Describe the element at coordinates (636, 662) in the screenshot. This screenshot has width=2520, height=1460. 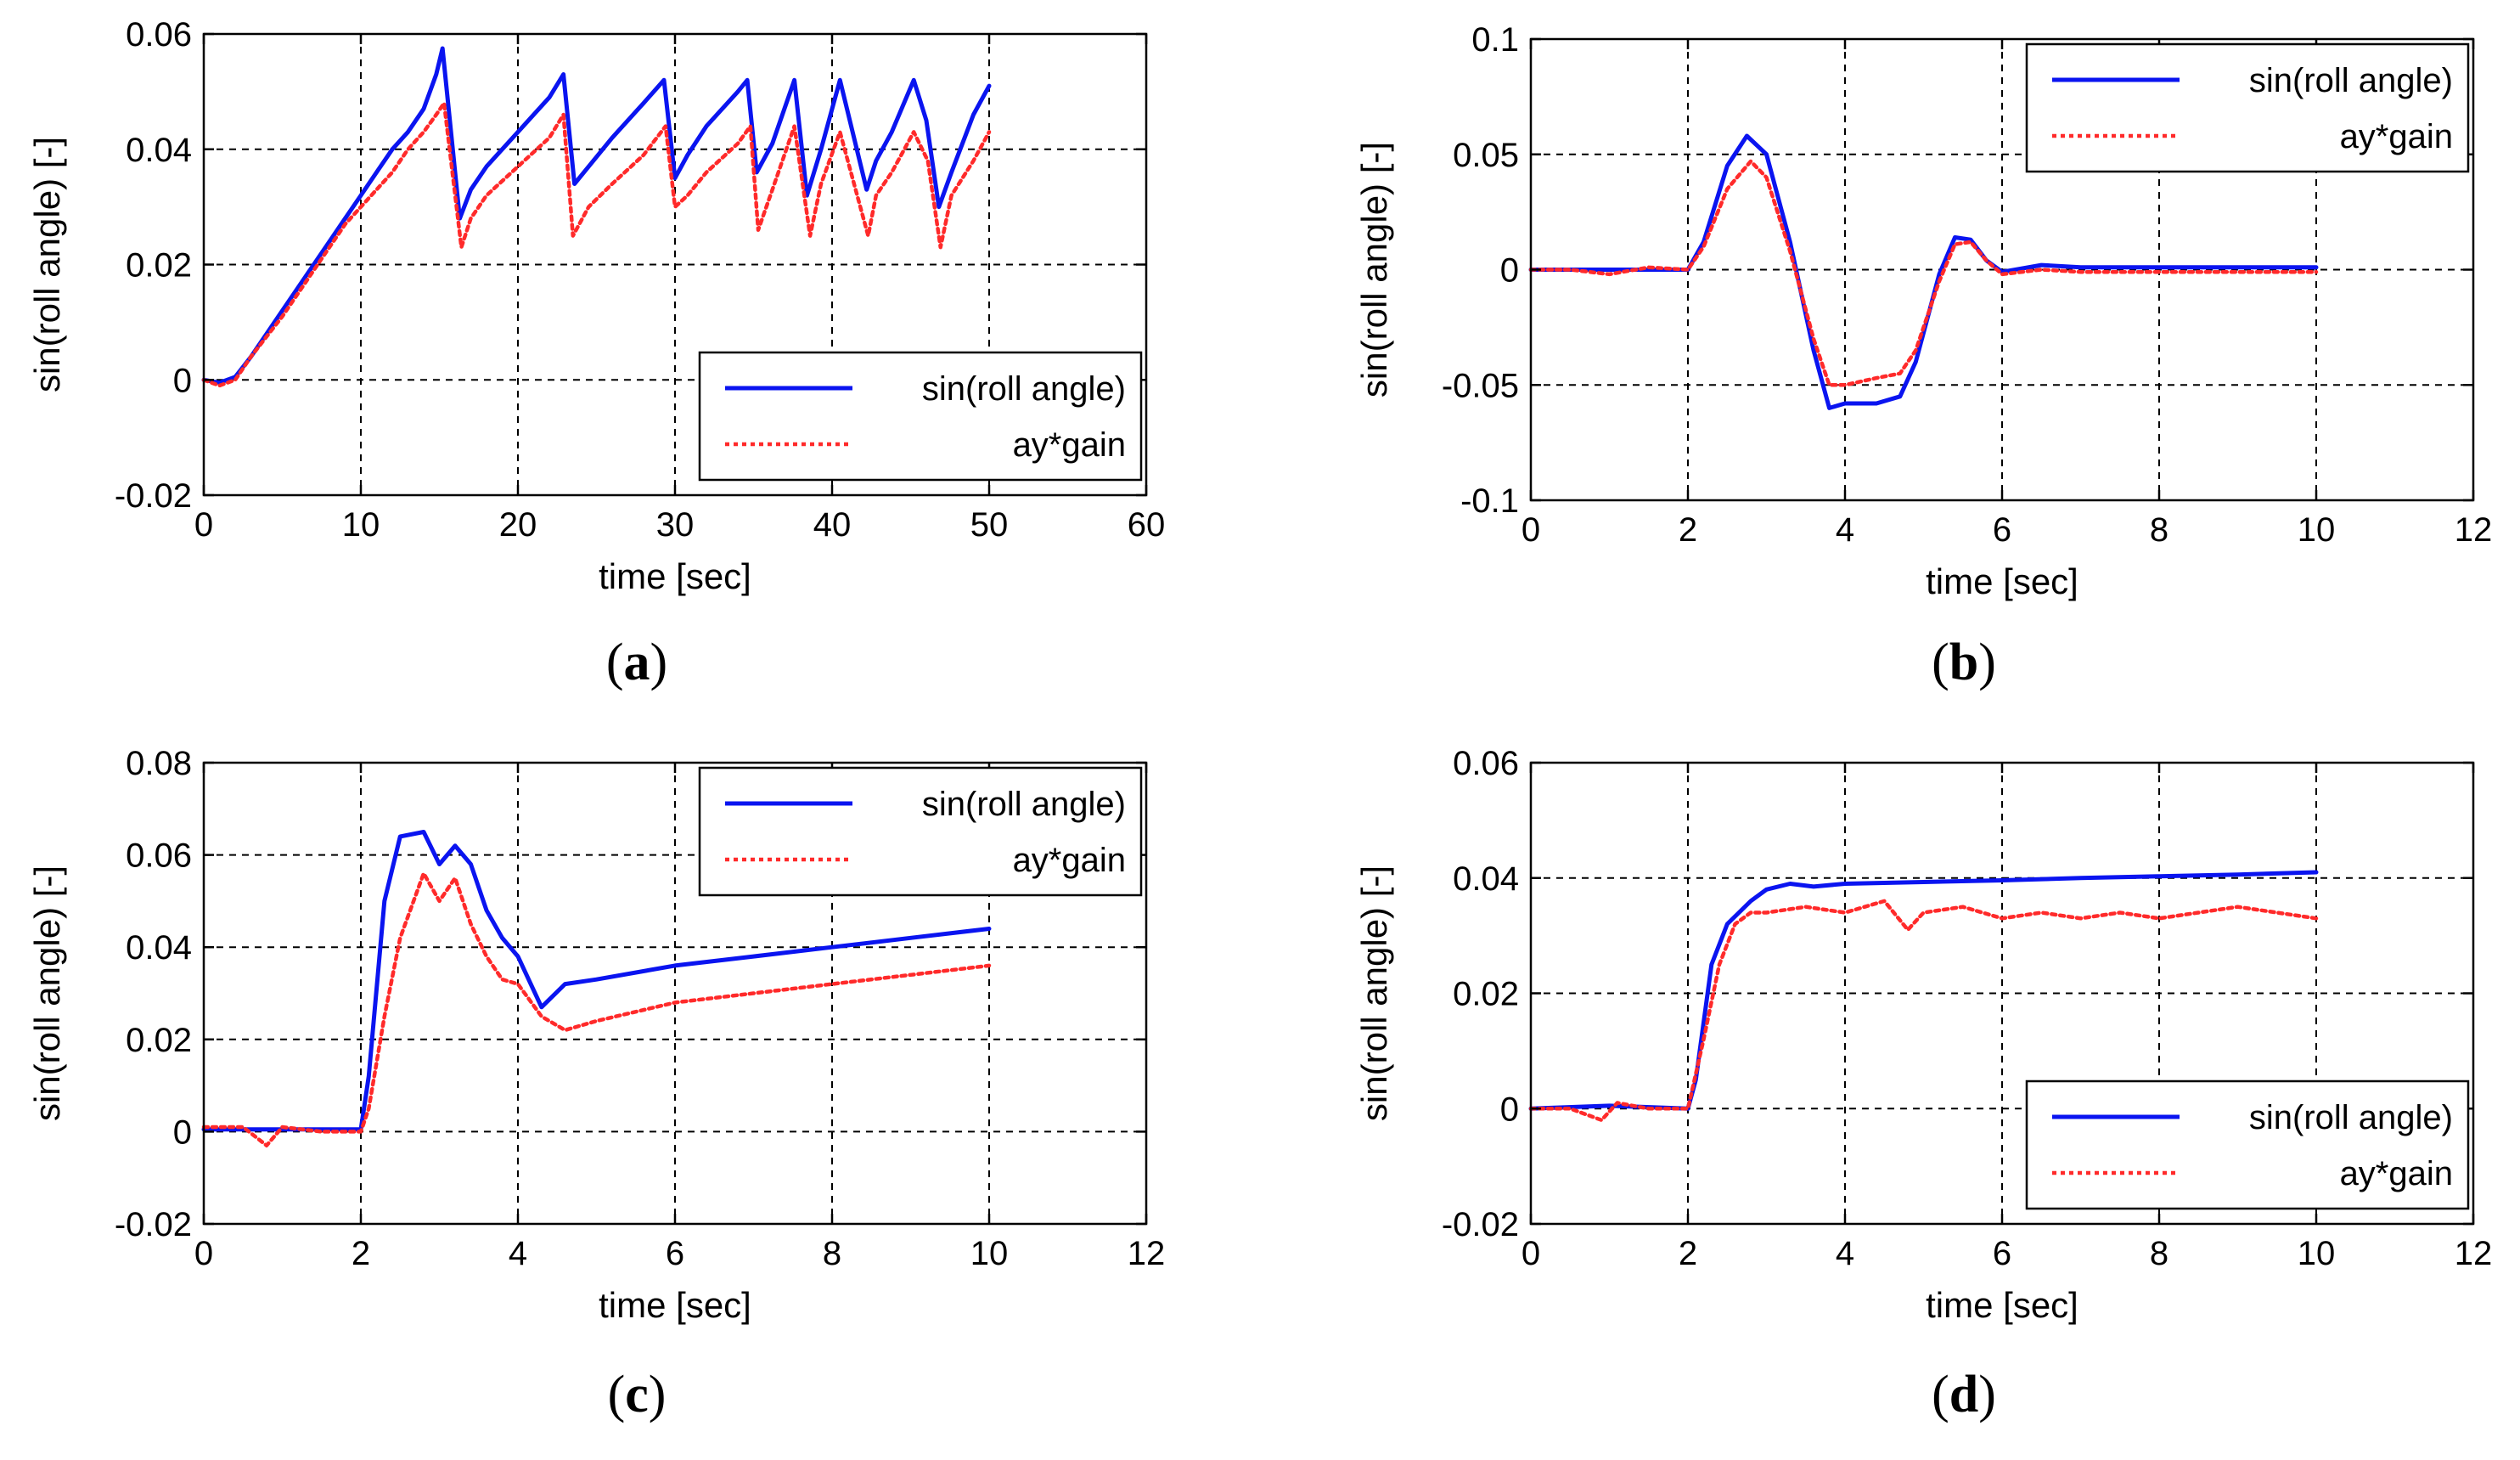
I see `panel-label: (a)` at that location.